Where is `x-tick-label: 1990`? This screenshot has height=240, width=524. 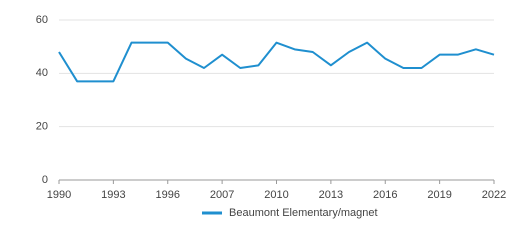 x-tick-label: 1990 is located at coordinates (59, 195).